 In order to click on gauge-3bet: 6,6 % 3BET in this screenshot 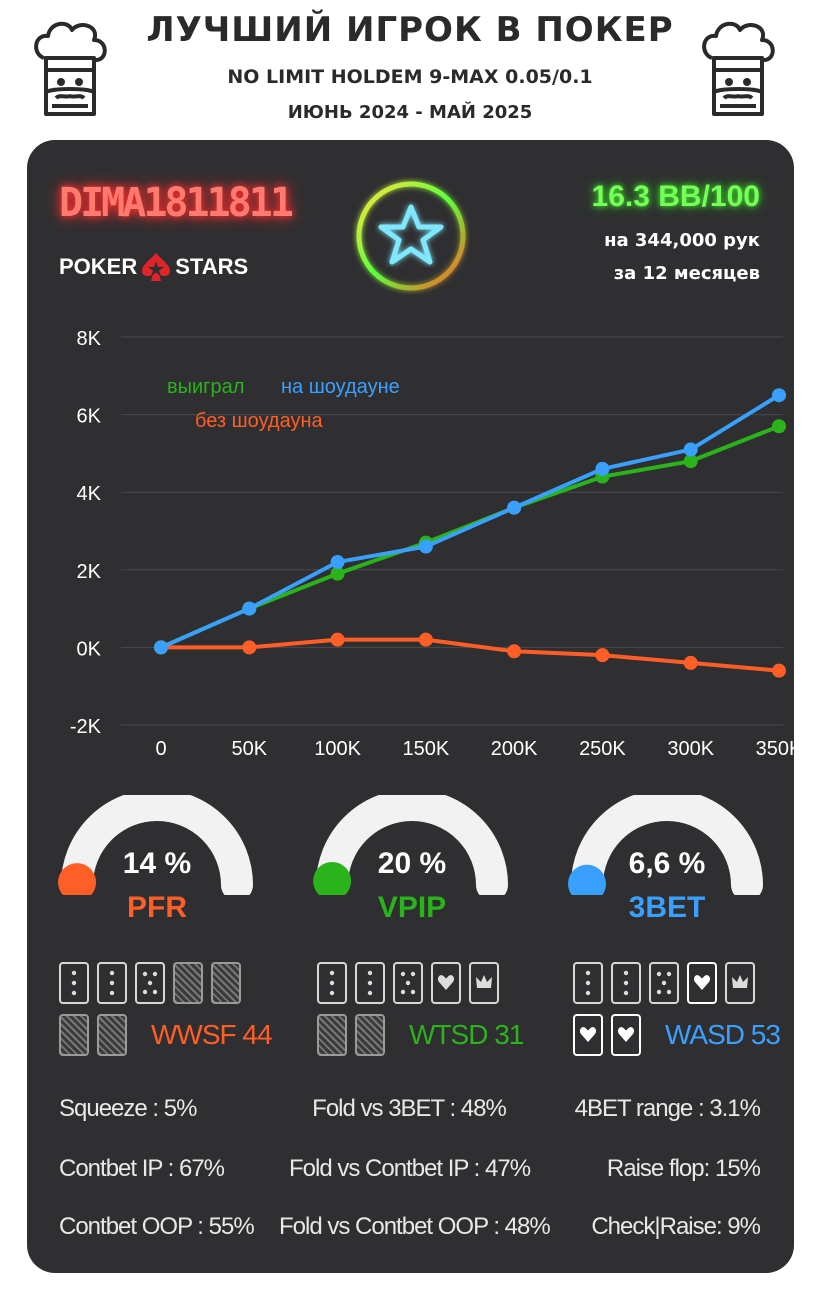, I will do `click(667, 857)`.